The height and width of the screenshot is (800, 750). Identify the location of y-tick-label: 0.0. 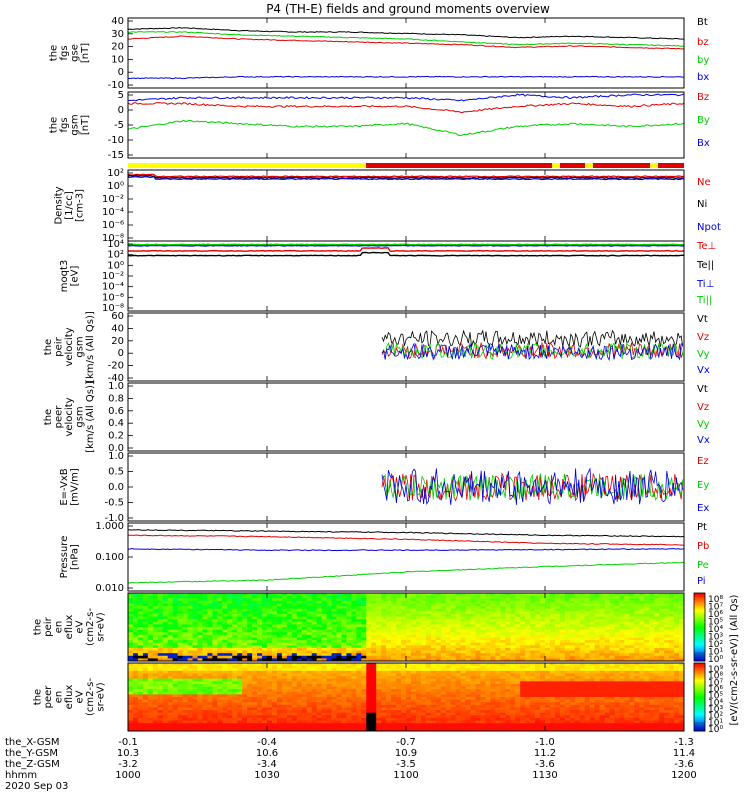
(116, 448).